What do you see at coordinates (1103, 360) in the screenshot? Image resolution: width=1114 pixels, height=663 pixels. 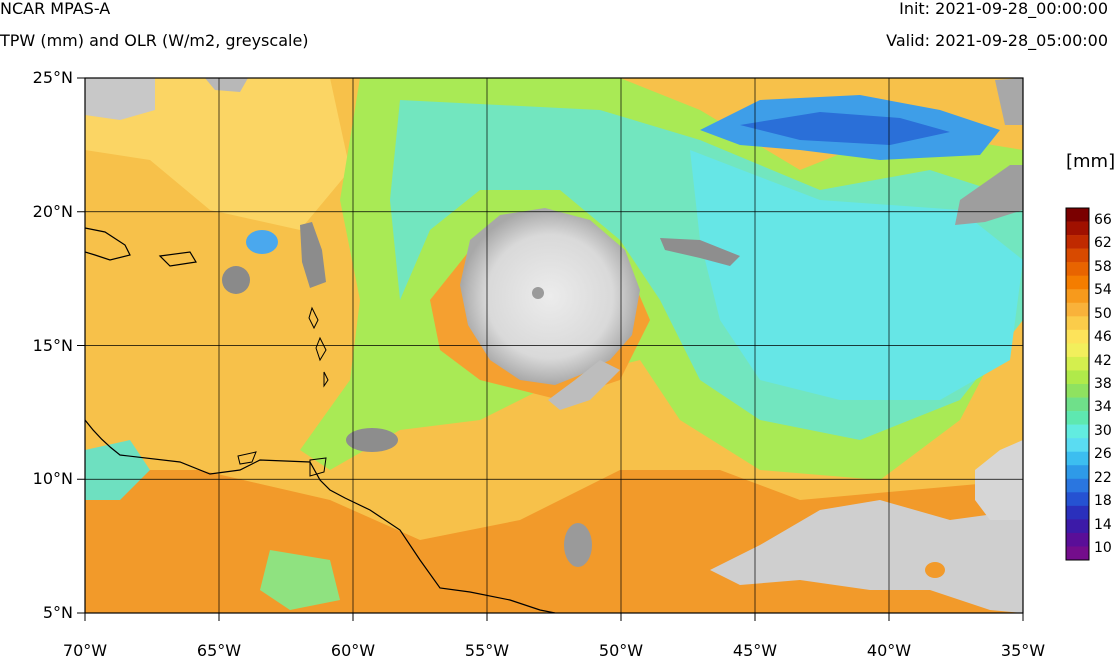 I see `colorbar-tick-label: 42` at bounding box center [1103, 360].